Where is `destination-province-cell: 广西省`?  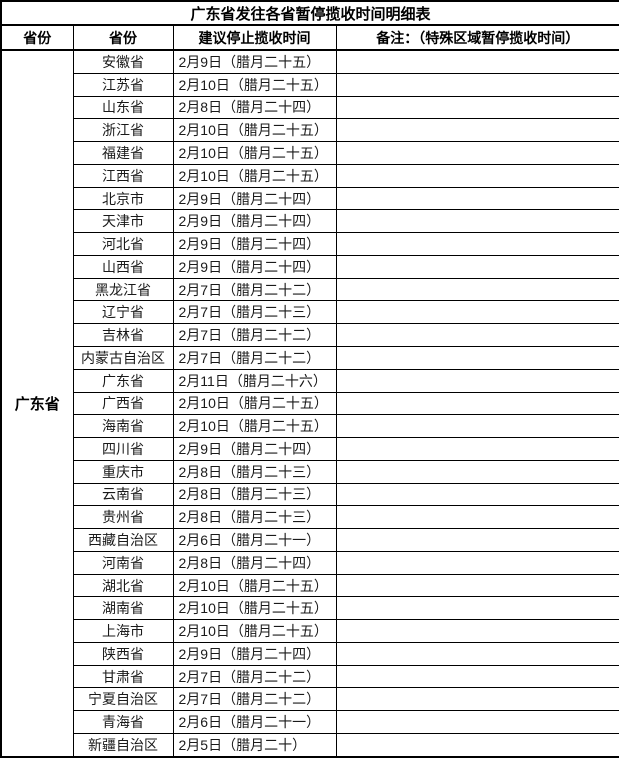
destination-province-cell: 广西省 is located at coordinates (123, 403).